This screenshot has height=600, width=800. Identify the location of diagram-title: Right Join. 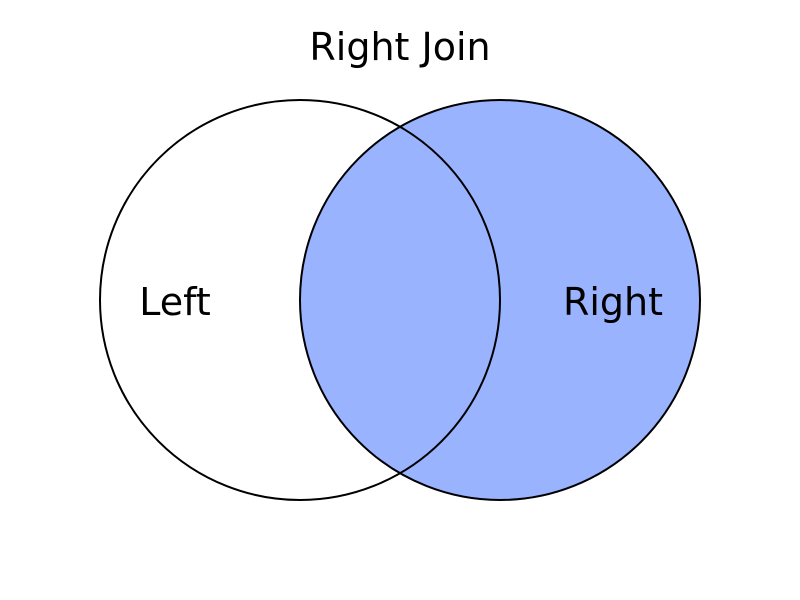
(399, 47).